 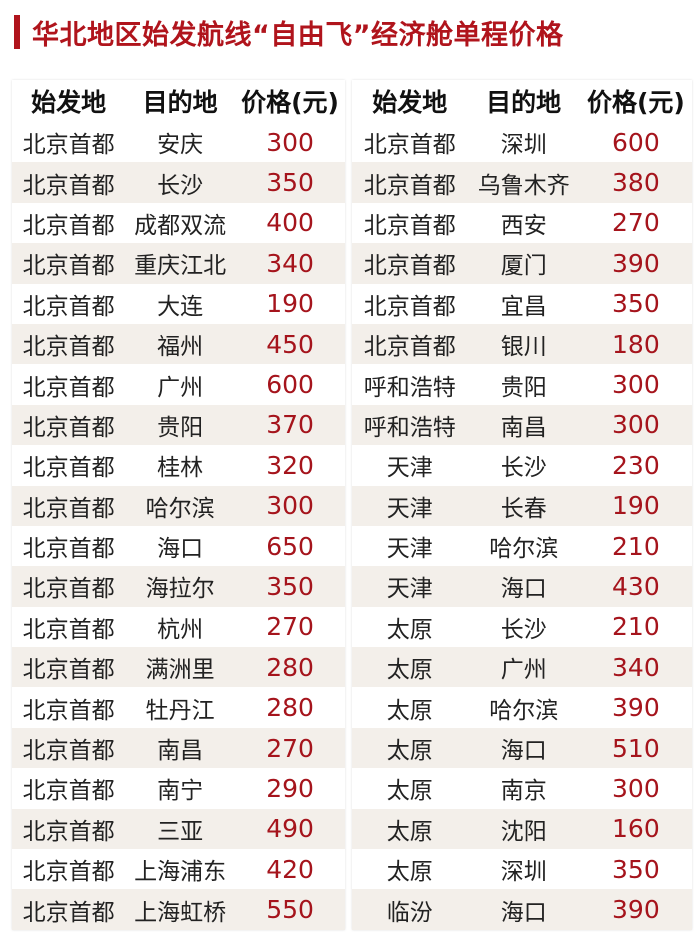 I want to click on table-row: 北京首都 南昌 270, so click(x=178, y=748).